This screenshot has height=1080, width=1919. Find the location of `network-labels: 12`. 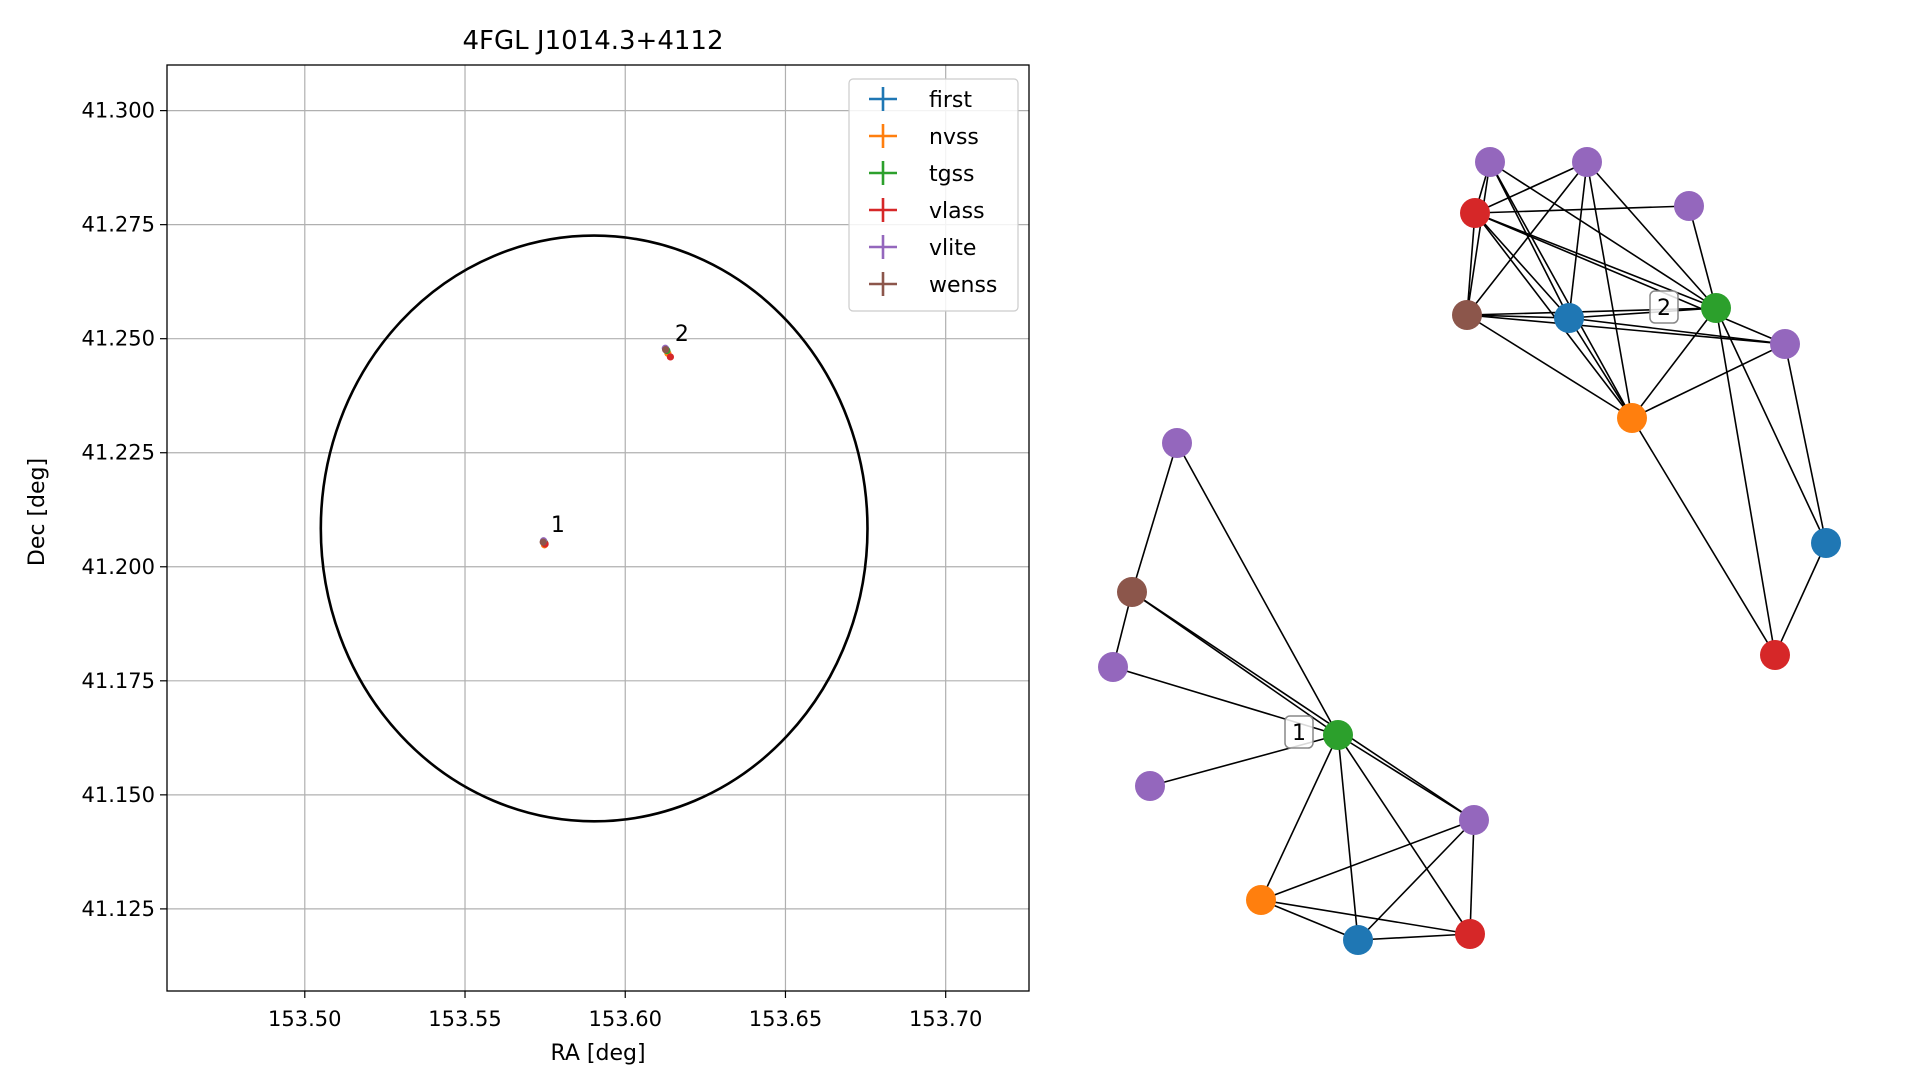

network-labels: 12 is located at coordinates (1481, 519).